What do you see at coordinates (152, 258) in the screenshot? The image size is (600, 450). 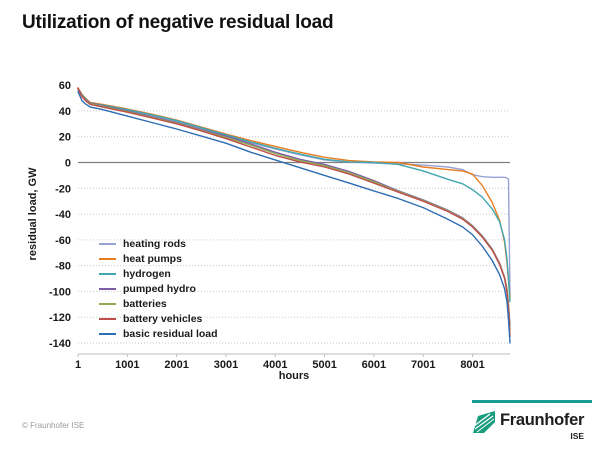 I see `legend-label: heat pumps` at bounding box center [152, 258].